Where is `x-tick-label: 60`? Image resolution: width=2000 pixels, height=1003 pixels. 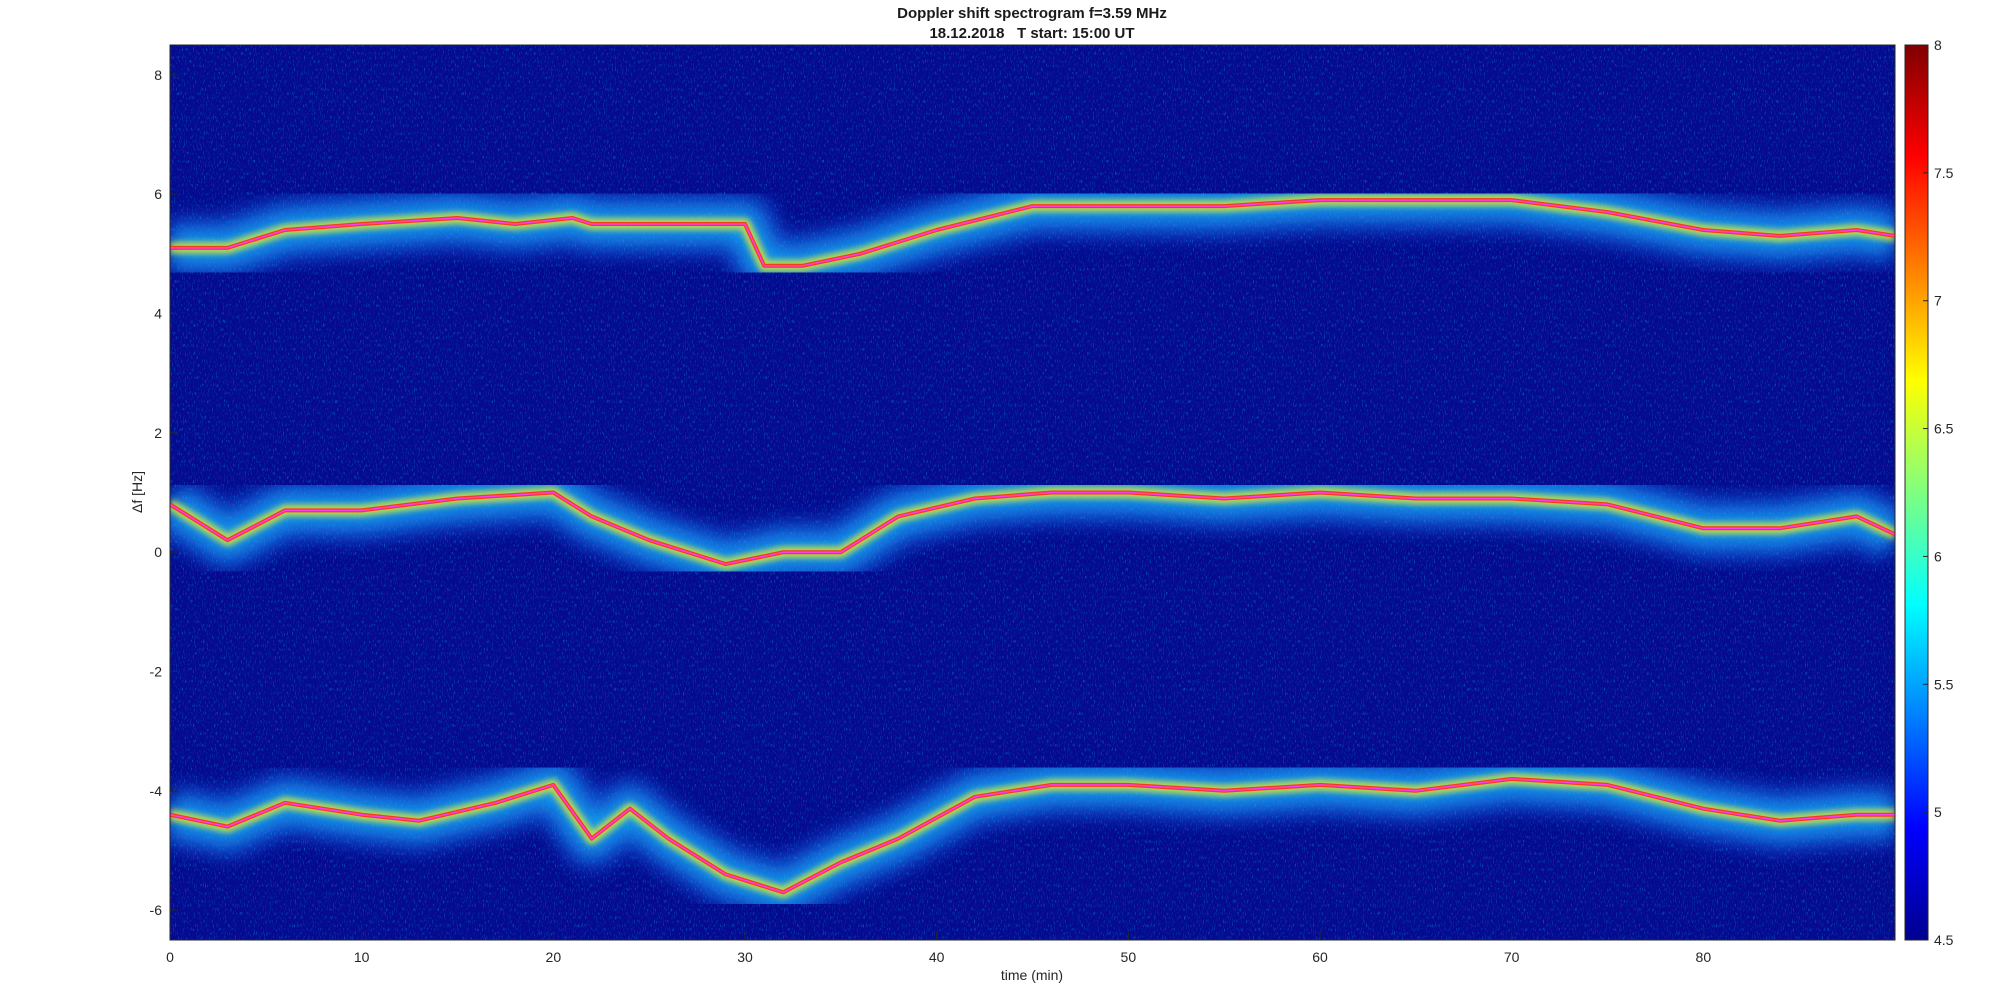
x-tick-label: 60 is located at coordinates (1320, 957).